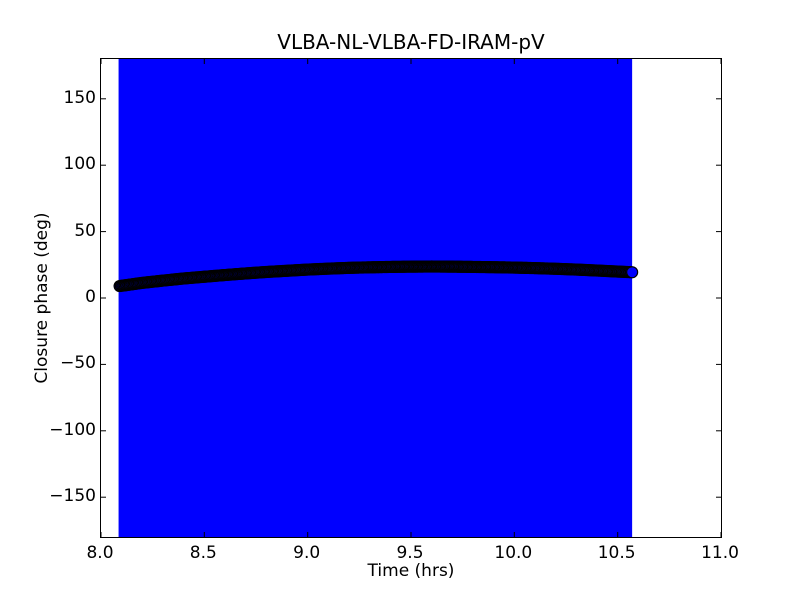  Describe the element at coordinates (203, 553) in the screenshot. I see `x-tick-label: 8.5` at that location.